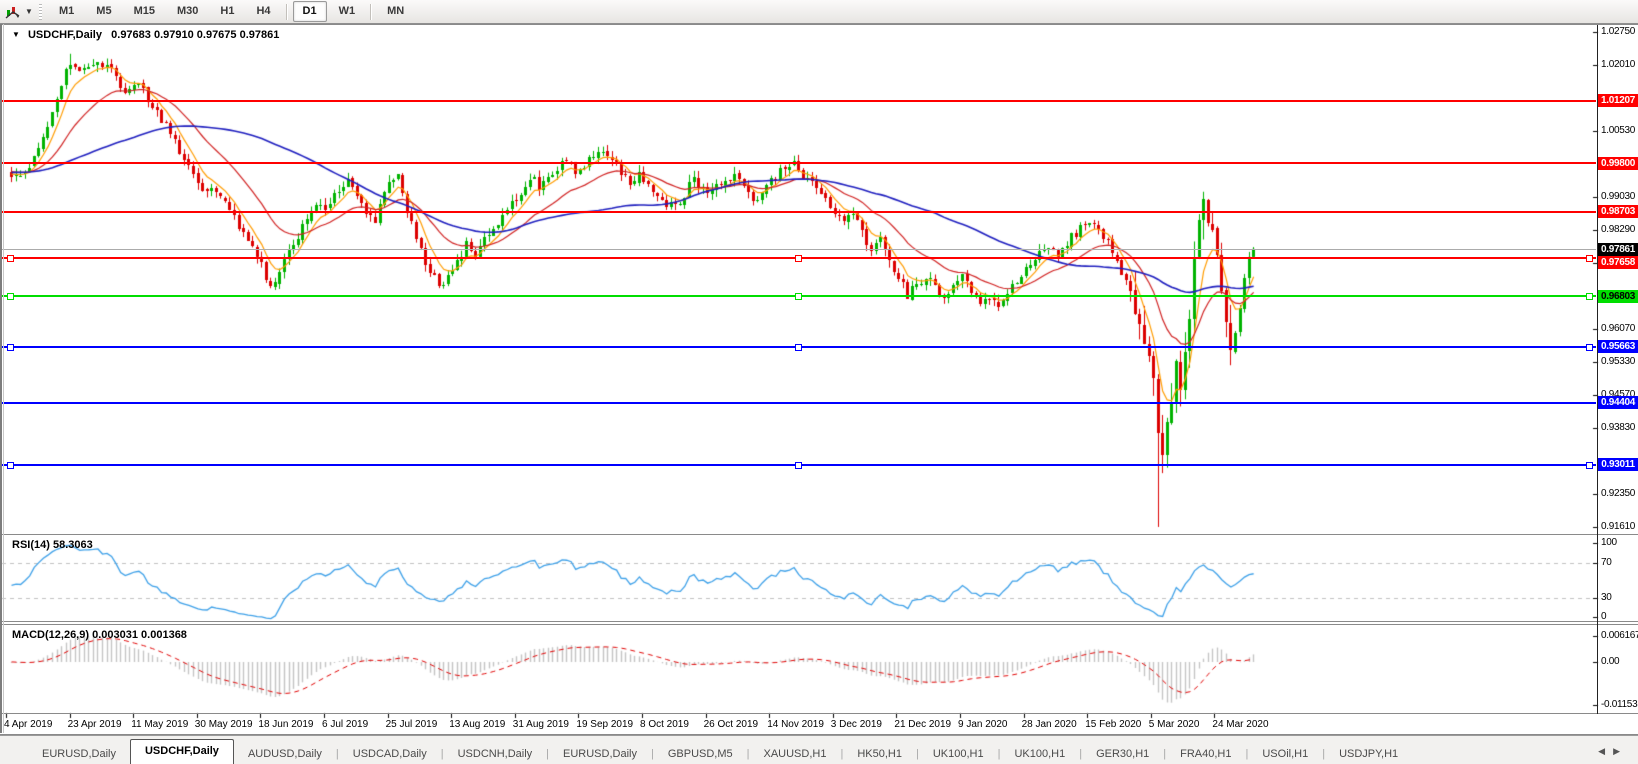 The width and height of the screenshot is (1638, 764). What do you see at coordinates (1619, 635) in the screenshot?
I see `macd-scale-label: 0.006167` at bounding box center [1619, 635].